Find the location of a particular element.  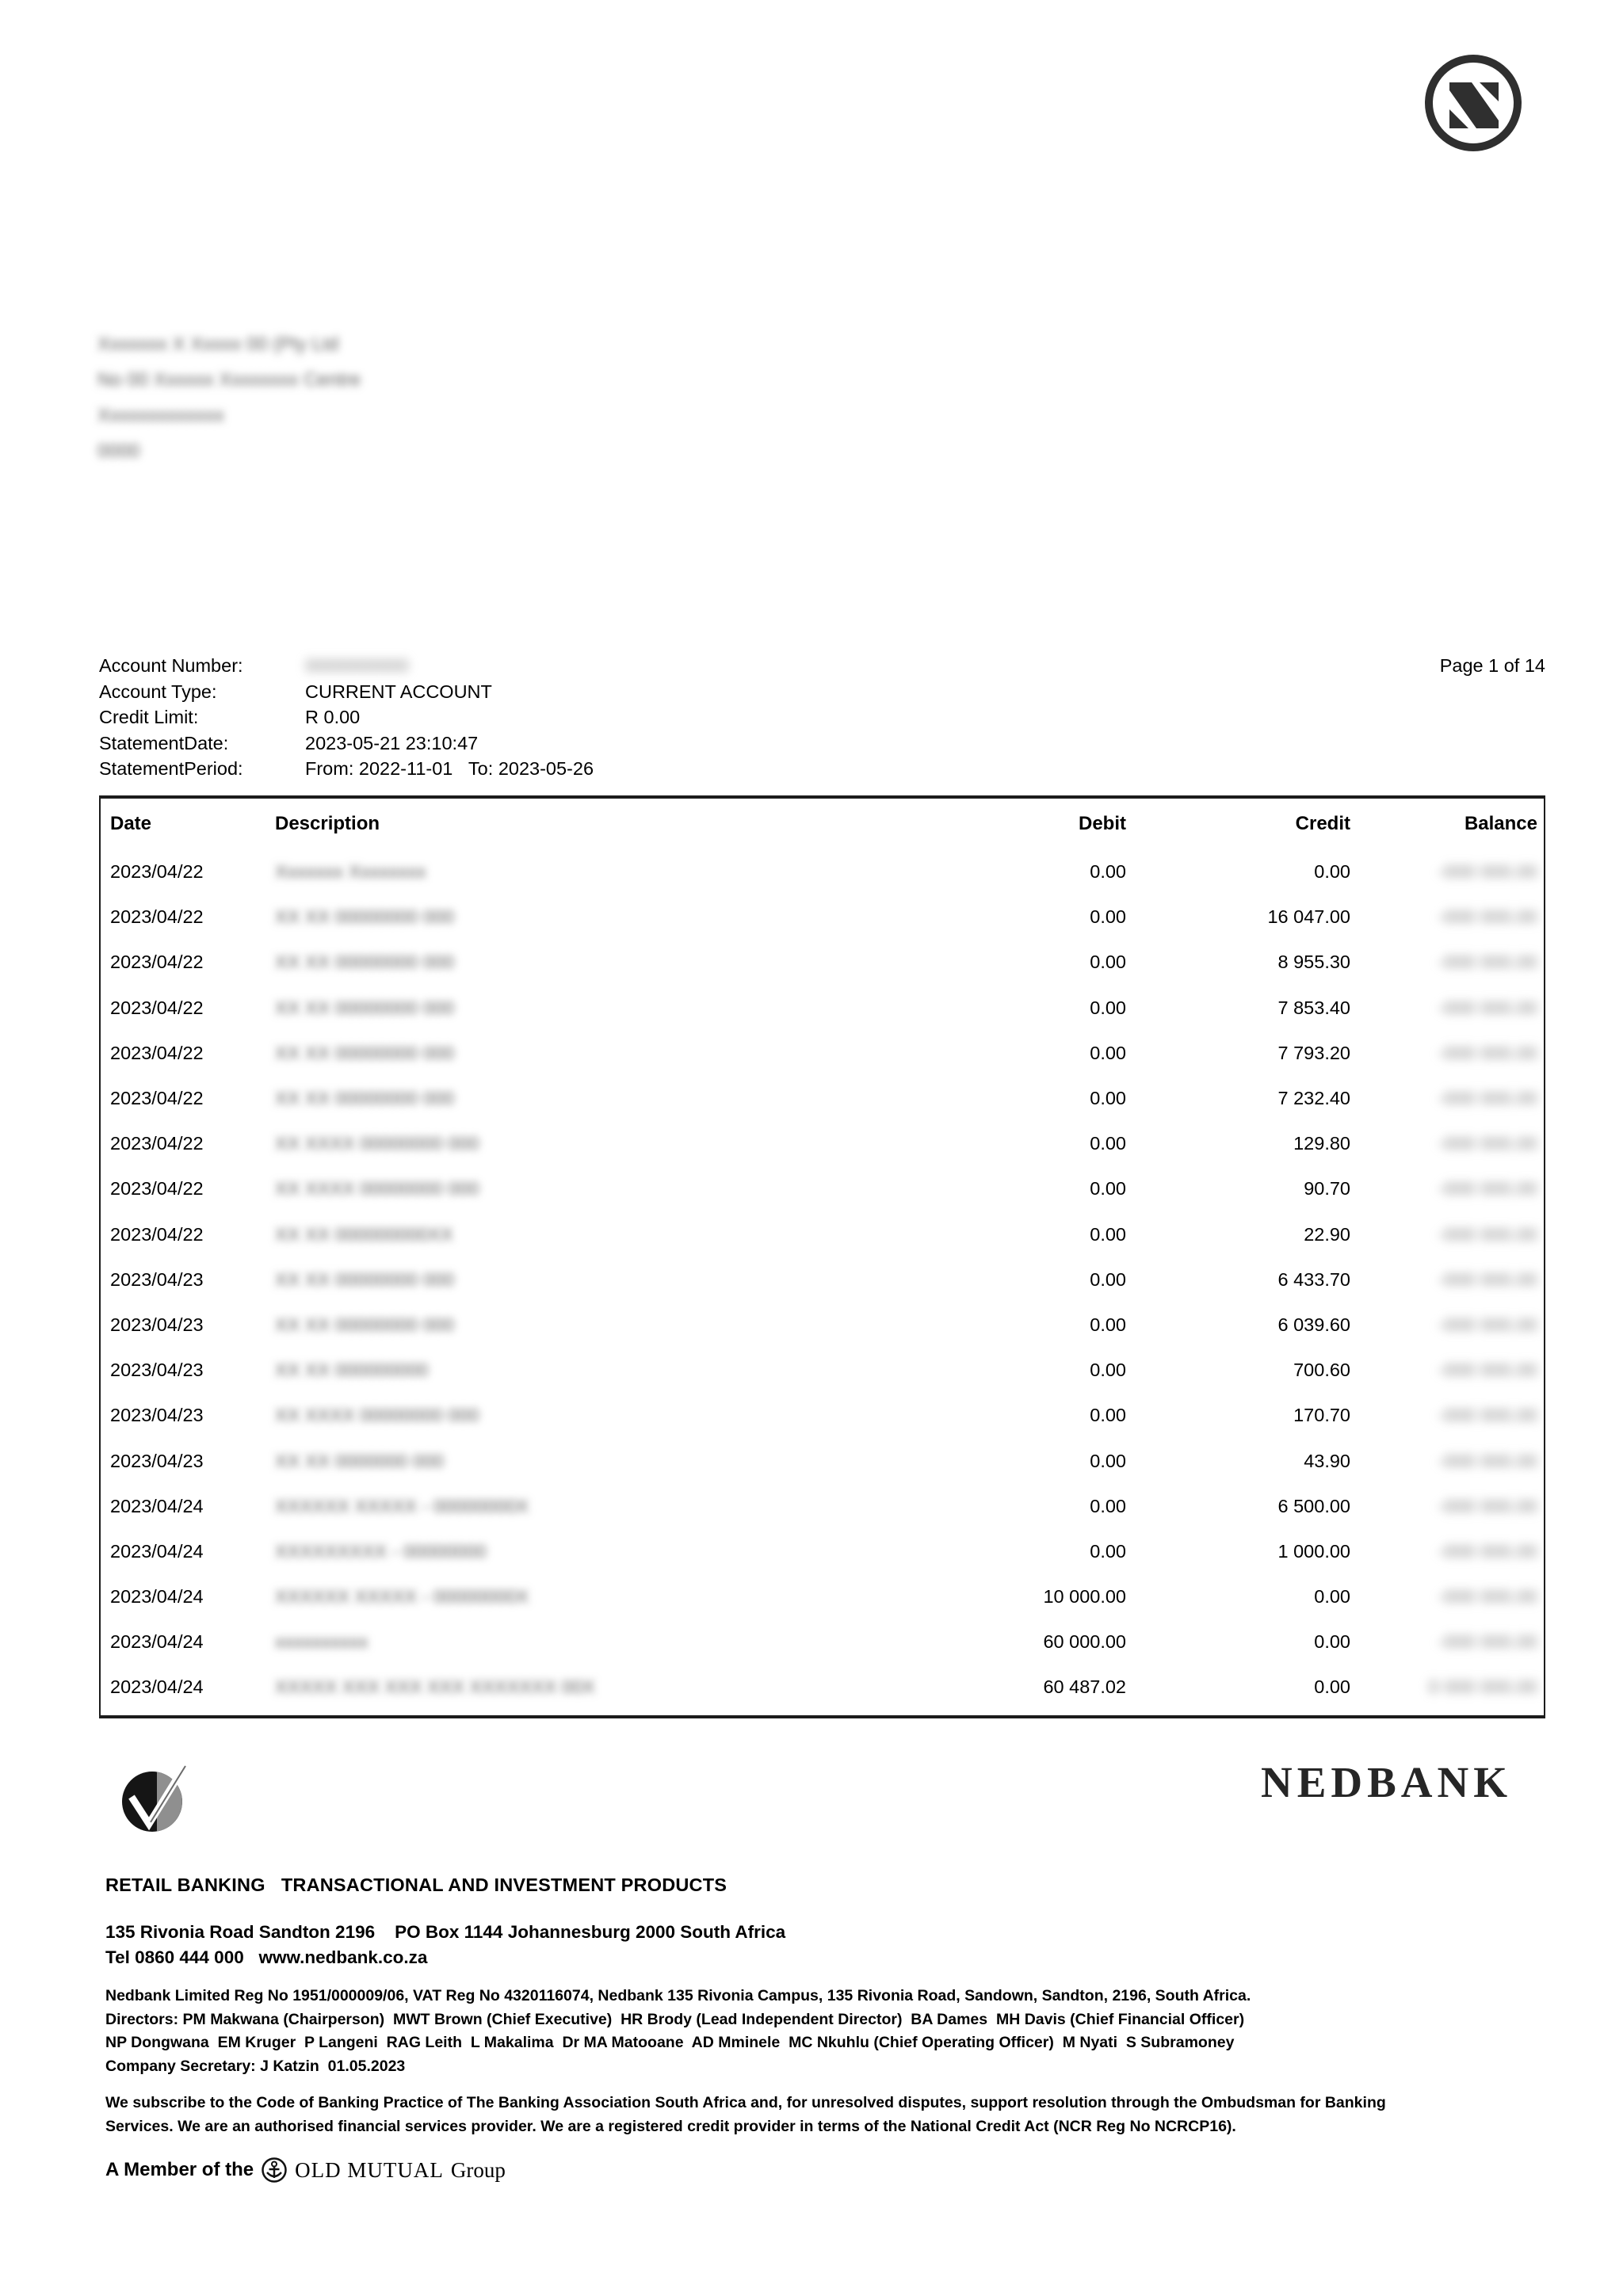

cell-credit: 8 955.30 is located at coordinates (1313, 962).